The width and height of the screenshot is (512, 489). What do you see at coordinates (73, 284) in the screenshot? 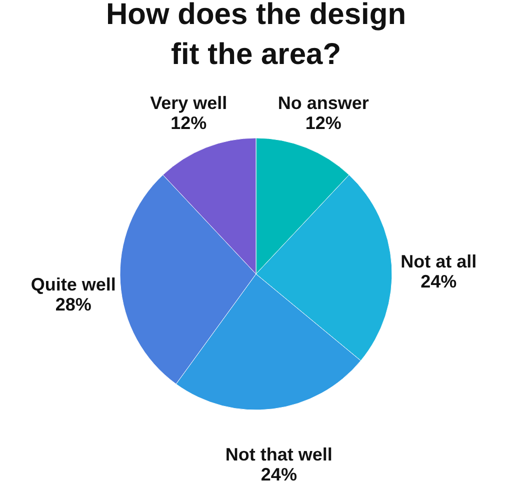
I see `slice-label: Quite well` at bounding box center [73, 284].